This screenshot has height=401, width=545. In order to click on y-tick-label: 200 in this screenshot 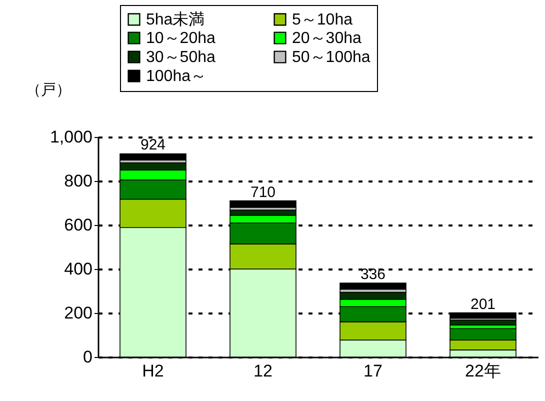, I will do `click(78, 313)`.